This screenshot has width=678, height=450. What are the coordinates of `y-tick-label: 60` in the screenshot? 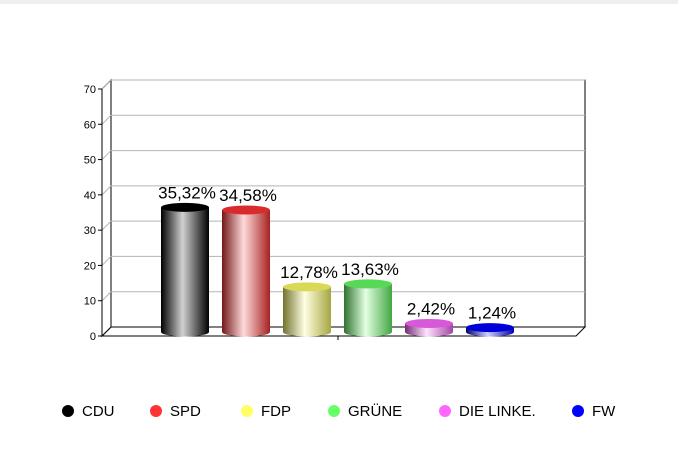 It's located at (90, 125).